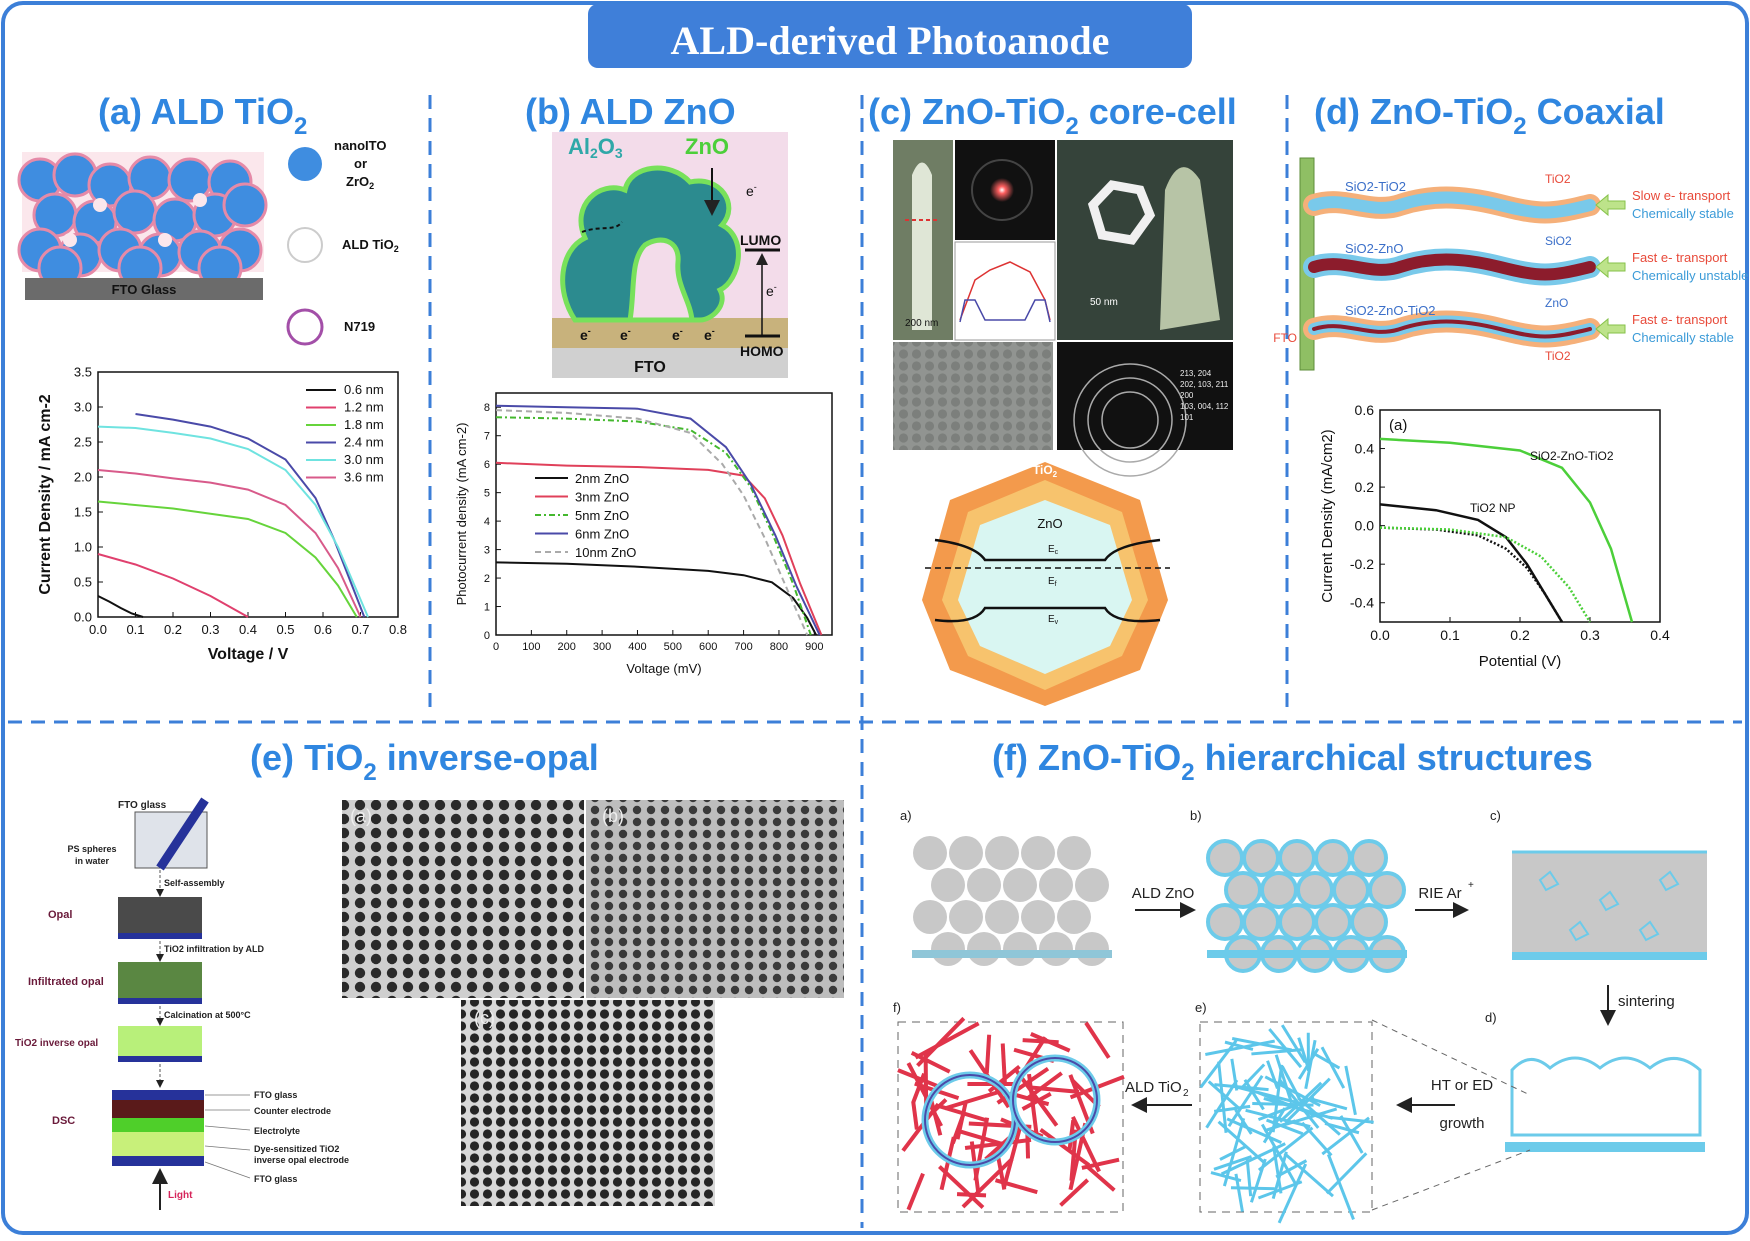 The height and width of the screenshot is (1241, 1750). What do you see at coordinates (1558, 241) in the screenshot?
I see `wire-tag: SiO2` at bounding box center [1558, 241].